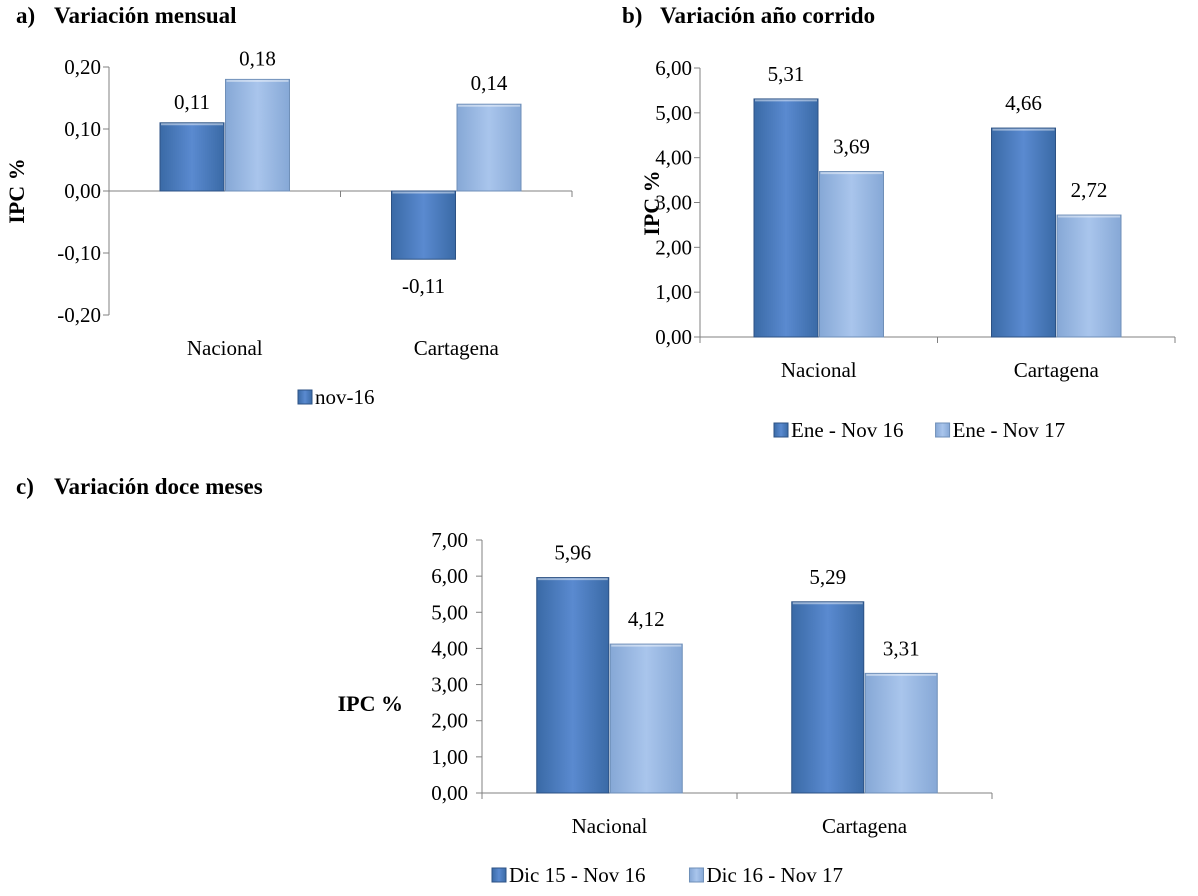 This screenshot has width=1198, height=896. I want to click on data-label: 3,69, so click(851, 147).